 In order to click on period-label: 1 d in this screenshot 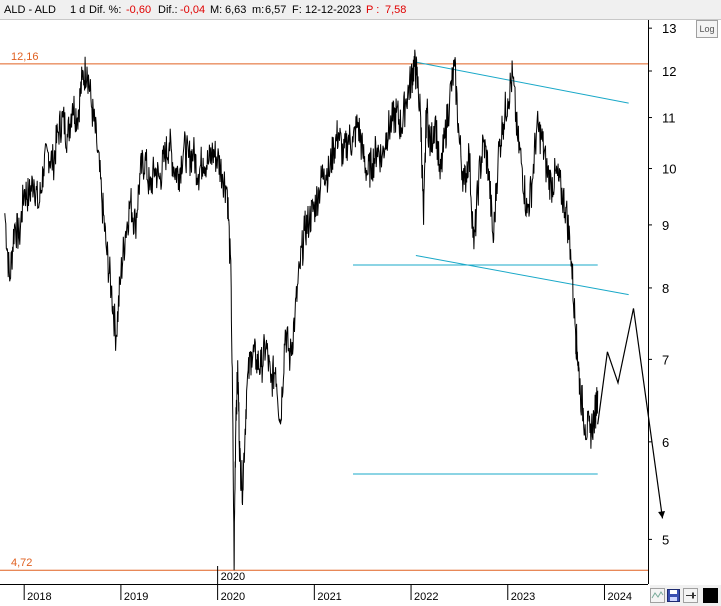, I will do `click(78, 10)`.